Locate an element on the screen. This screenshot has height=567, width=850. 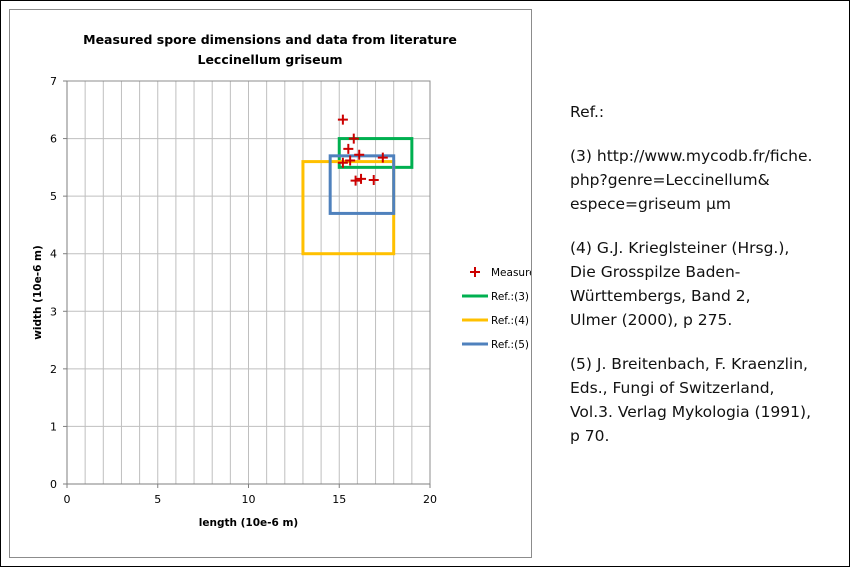
legend-label: Ref.:(3) is located at coordinates (510, 297).